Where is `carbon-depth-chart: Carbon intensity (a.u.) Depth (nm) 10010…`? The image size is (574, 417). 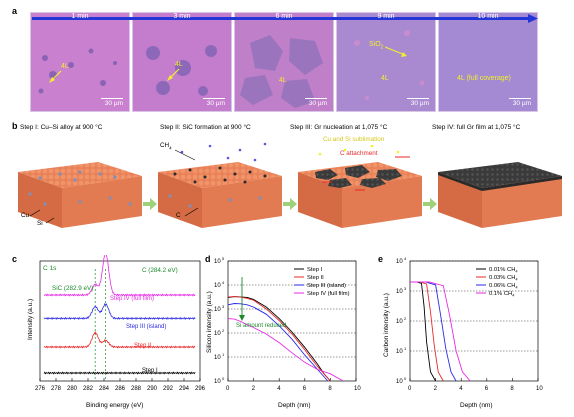
carbon-depth-chart: Carbon intensity (a.u.) Depth (nm) 10010… is located at coordinates (463, 332).